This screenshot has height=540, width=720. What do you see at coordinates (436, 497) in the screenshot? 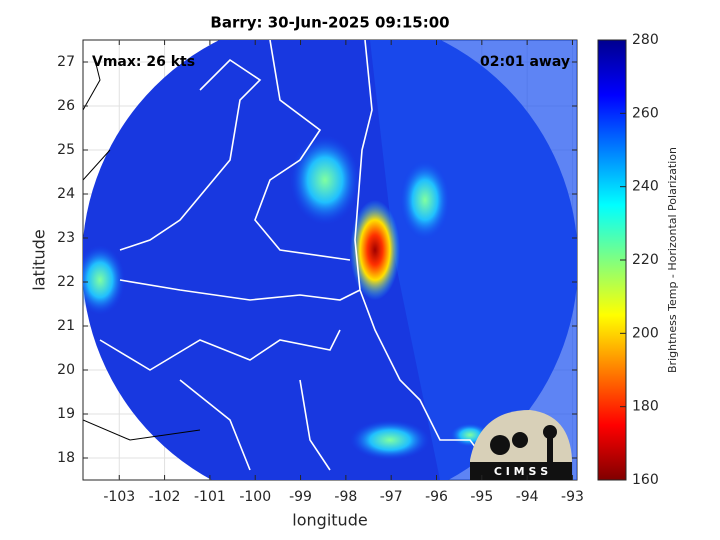
I see `x-tick-label: -96` at bounding box center [436, 497].